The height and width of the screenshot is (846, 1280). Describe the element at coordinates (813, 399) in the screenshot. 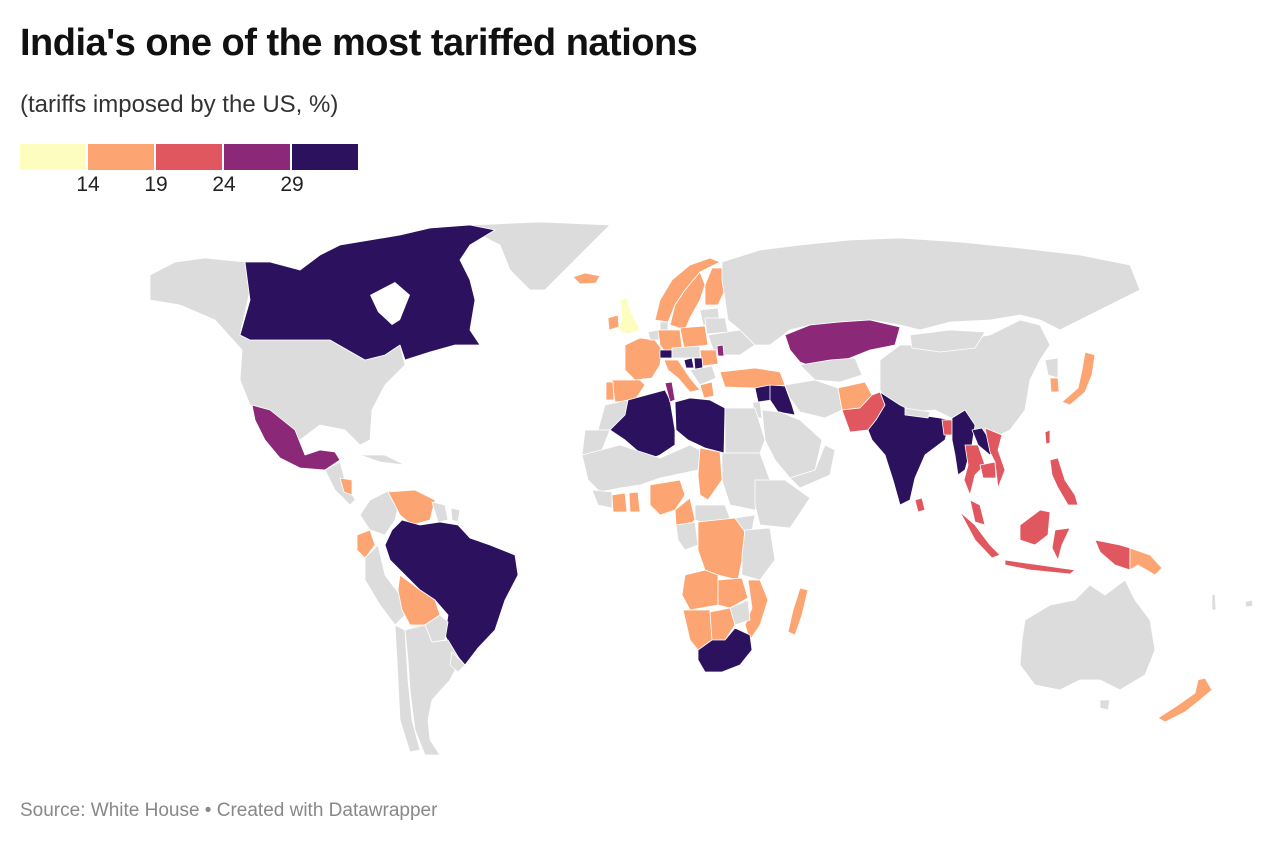

I see `country-iran` at that location.